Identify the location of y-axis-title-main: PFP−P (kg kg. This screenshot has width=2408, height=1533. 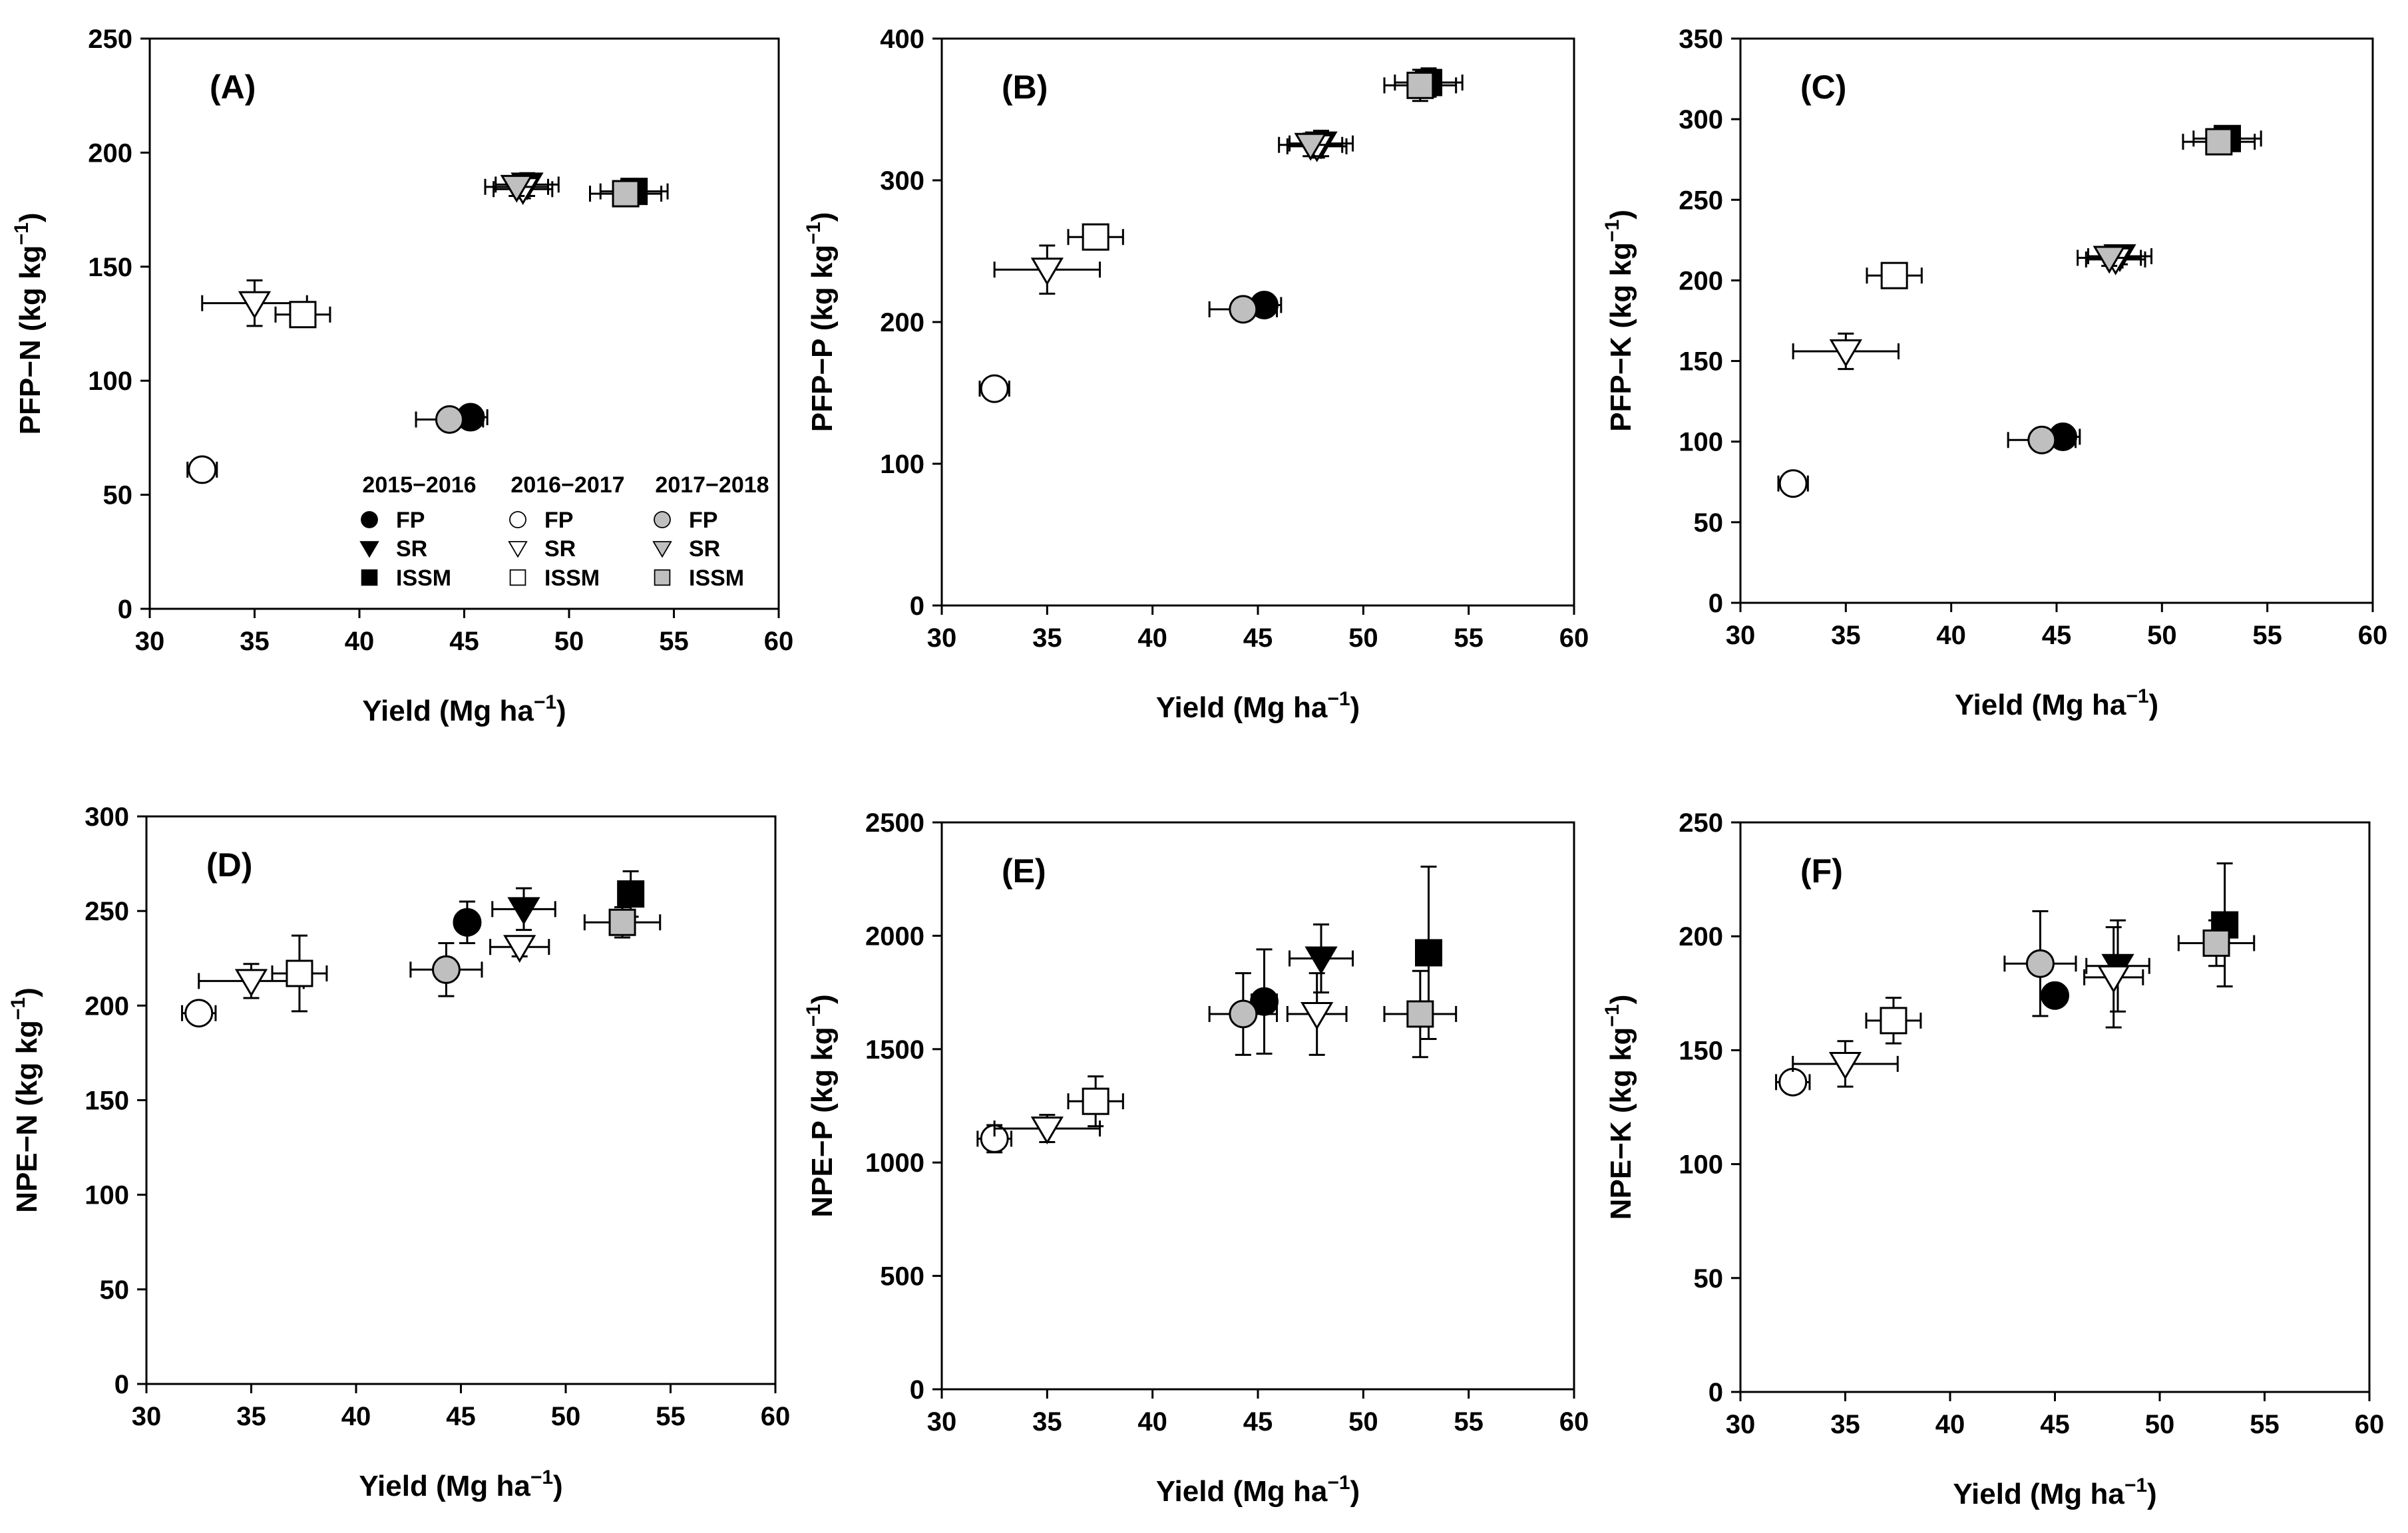
(822, 338).